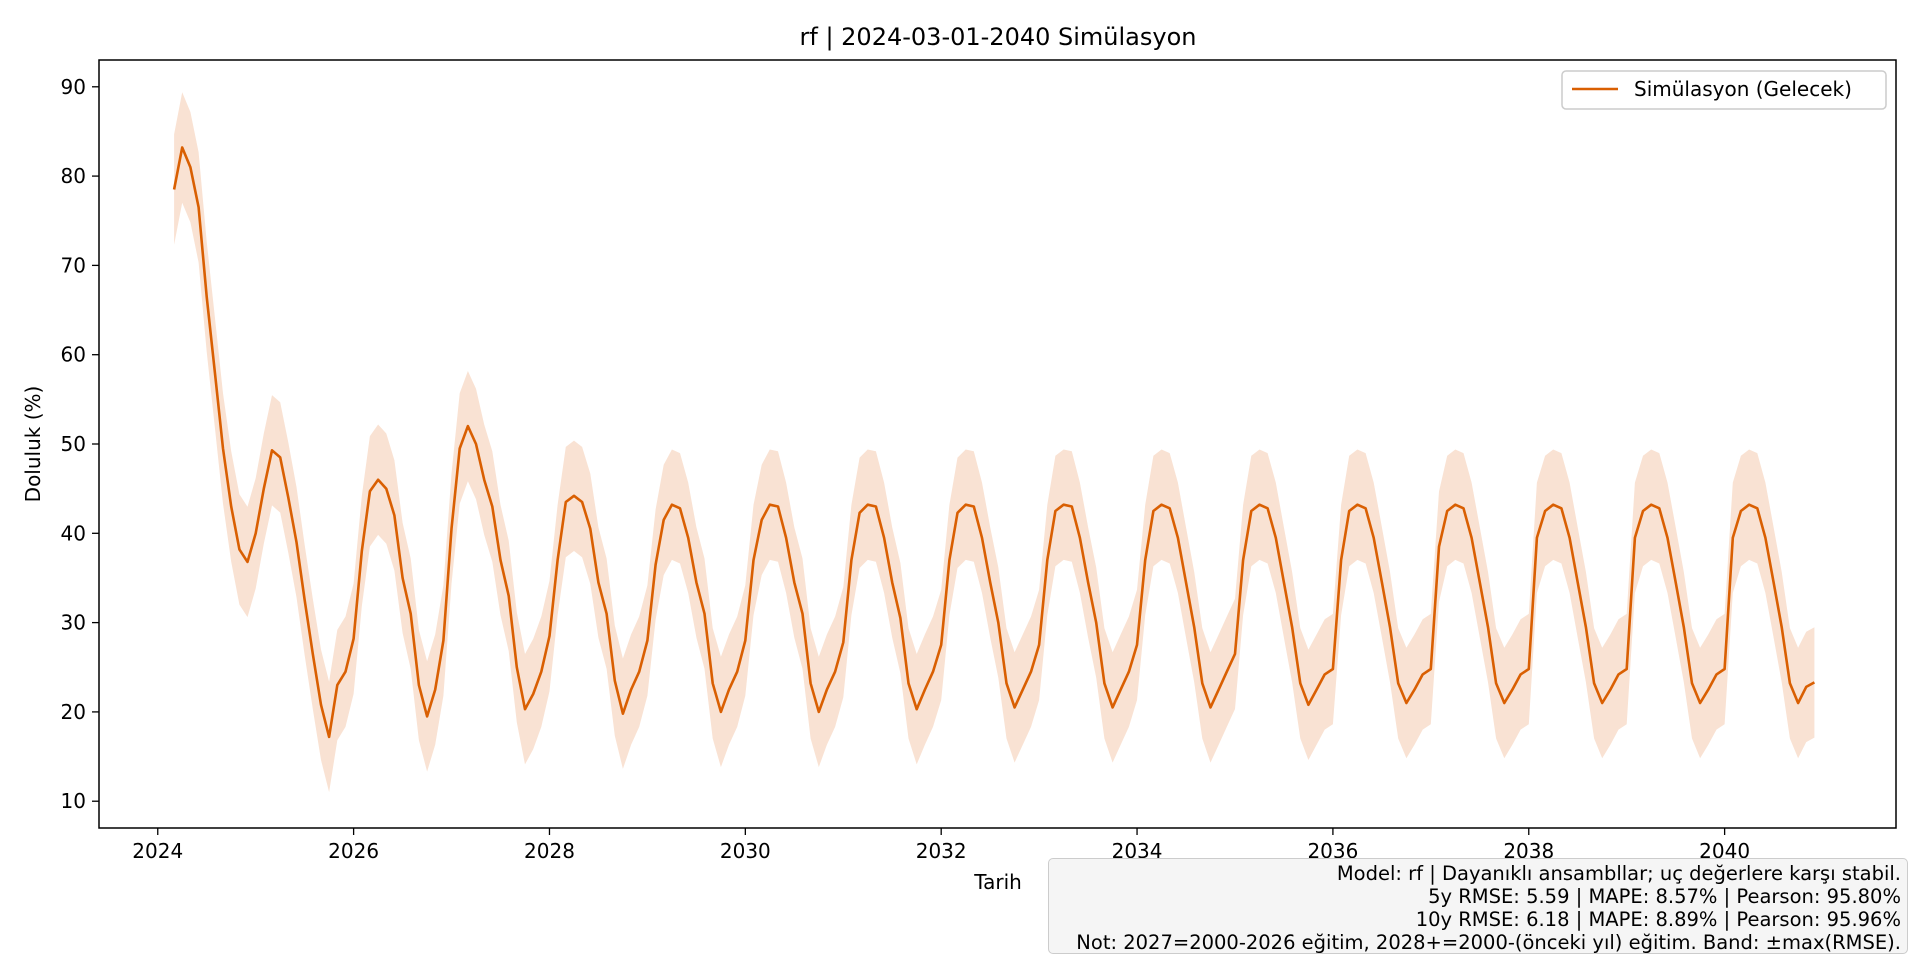 This screenshot has width=1920, height=960. Describe the element at coordinates (73, 712) in the screenshot. I see `y-tick-label: 20` at that location.